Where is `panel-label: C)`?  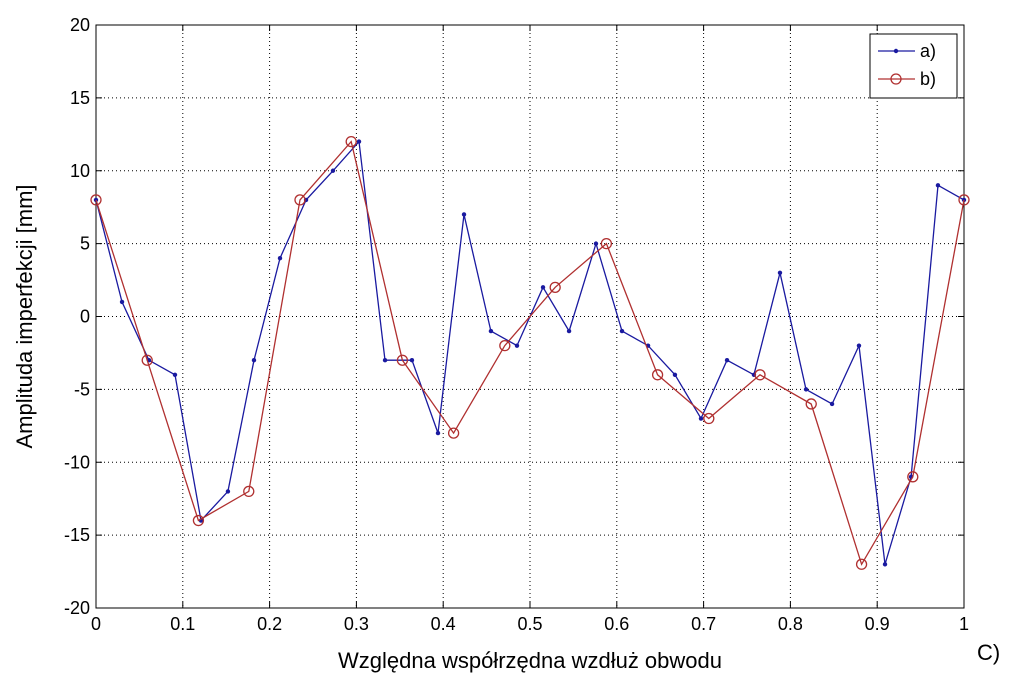 panel-label: C) is located at coordinates (989, 652).